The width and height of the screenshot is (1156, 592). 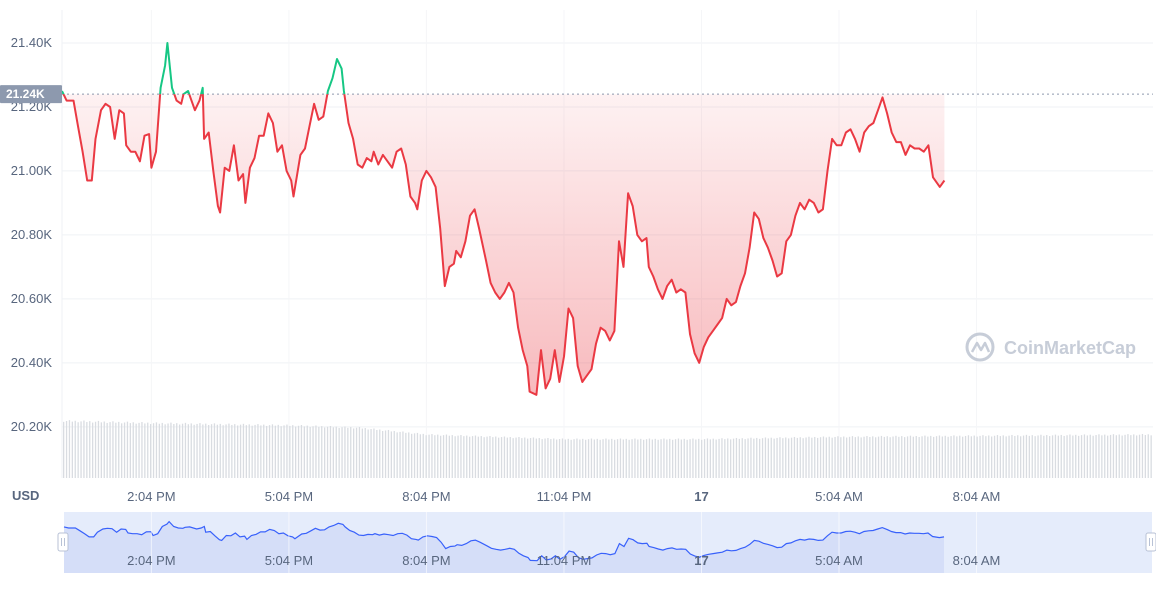 I want to click on navigator-tick-label-5: 5:04 AM, so click(x=839, y=560).